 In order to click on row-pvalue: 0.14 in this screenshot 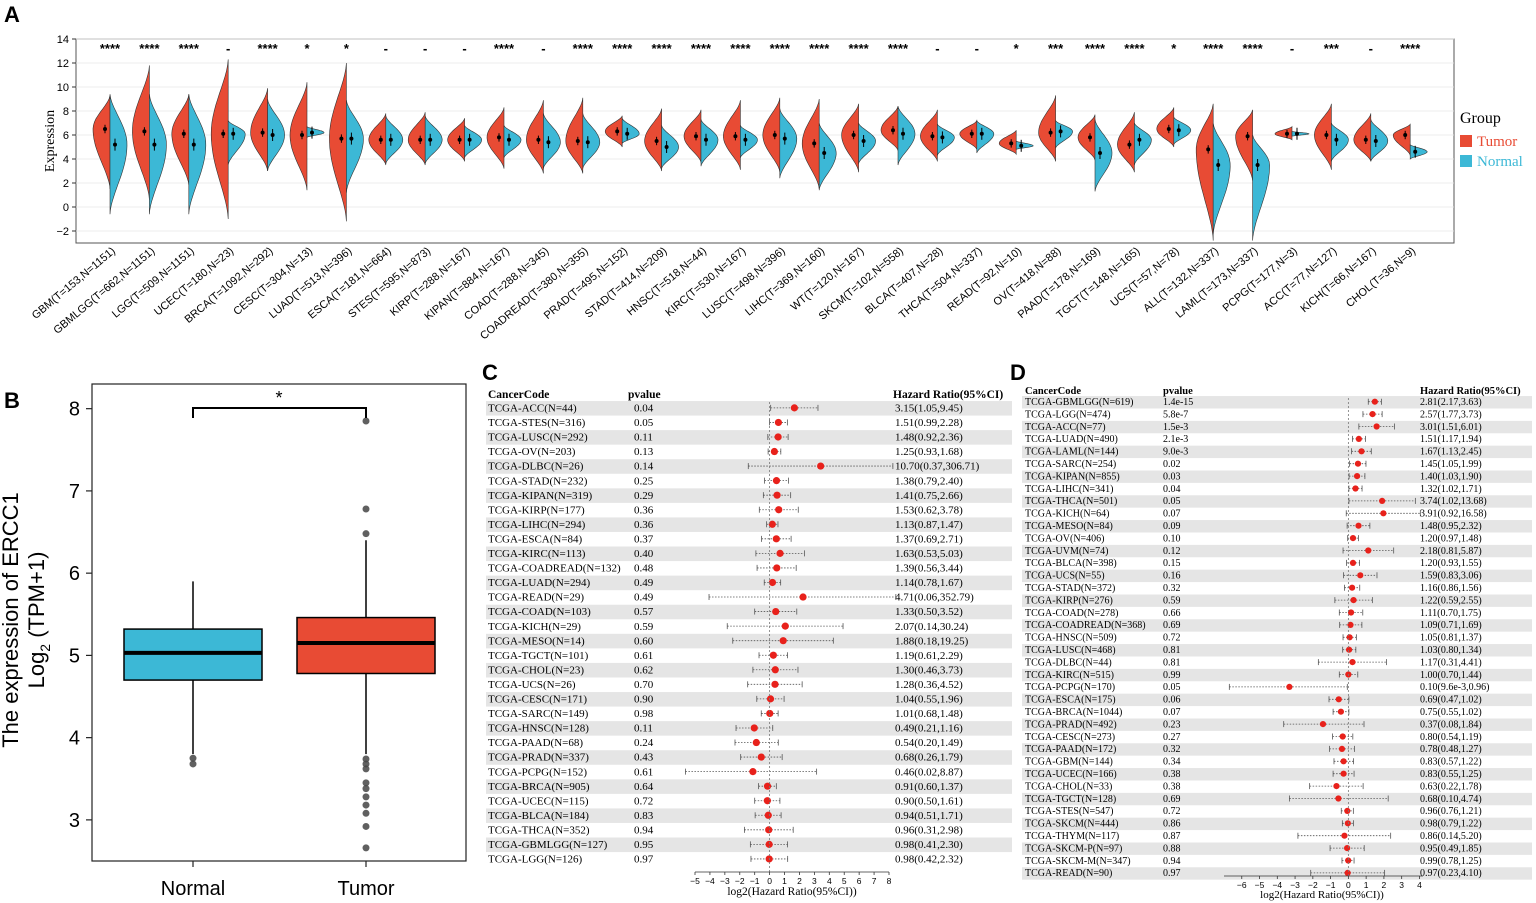, I will do `click(644, 467)`.